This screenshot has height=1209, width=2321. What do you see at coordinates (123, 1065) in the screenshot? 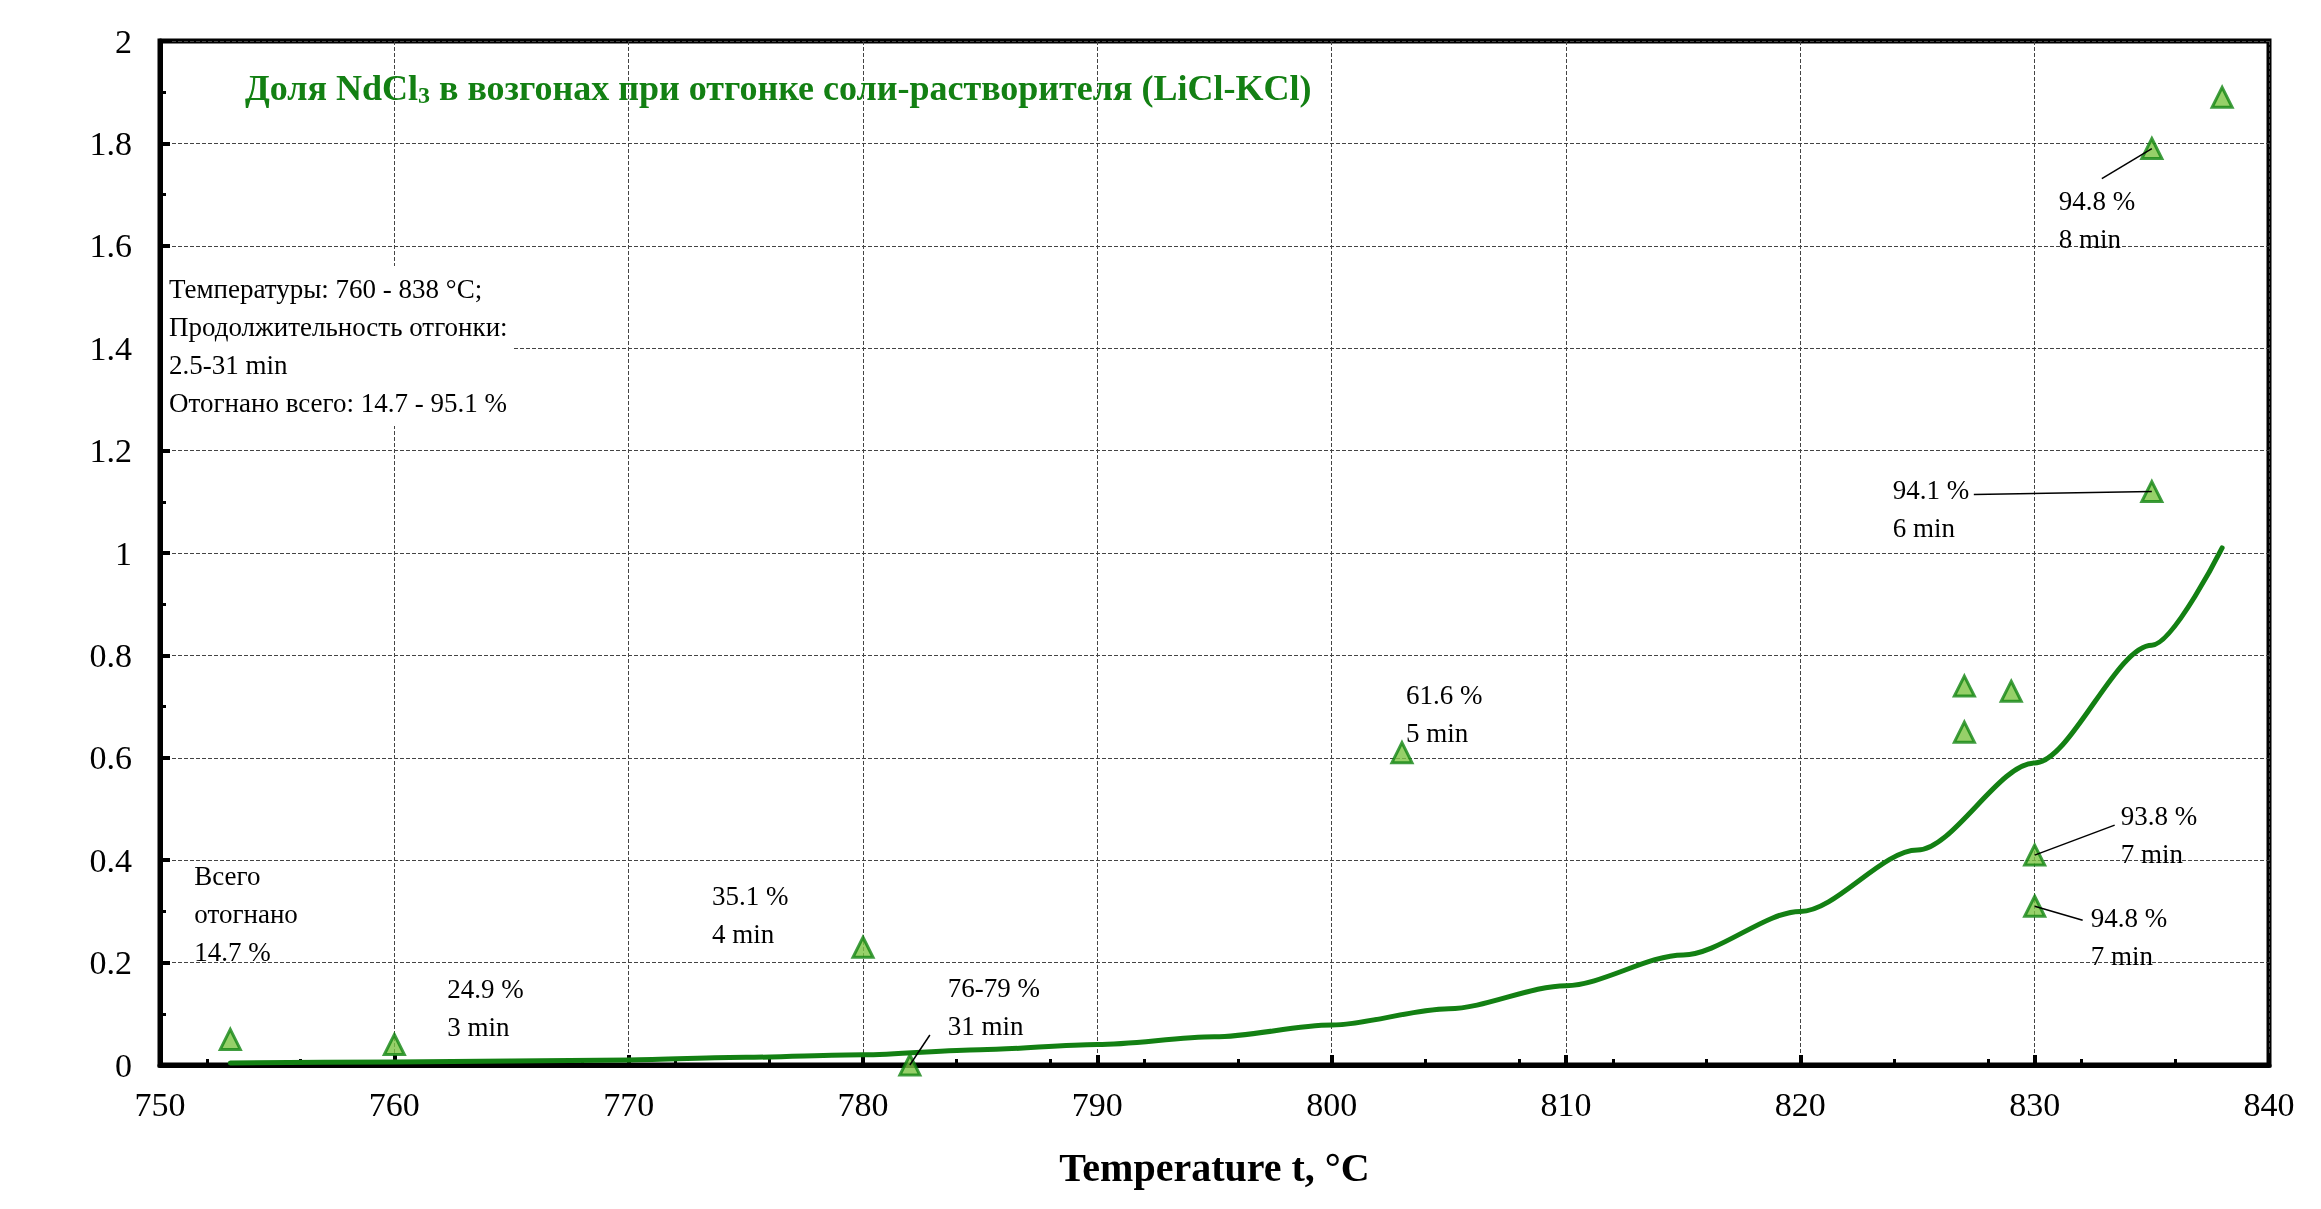
I see `y-tick-label: 0` at bounding box center [123, 1065].